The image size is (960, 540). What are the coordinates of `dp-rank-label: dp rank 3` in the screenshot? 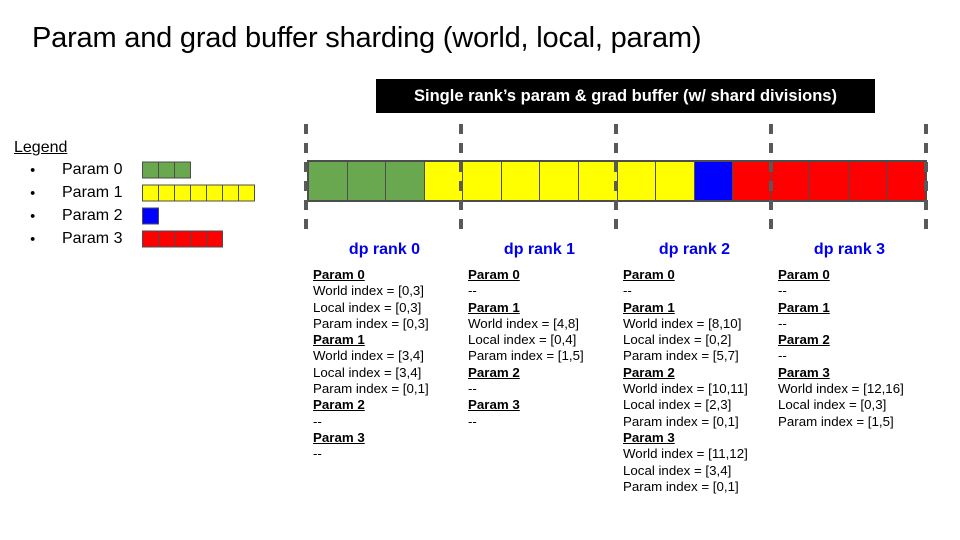 It's located at (849, 249).